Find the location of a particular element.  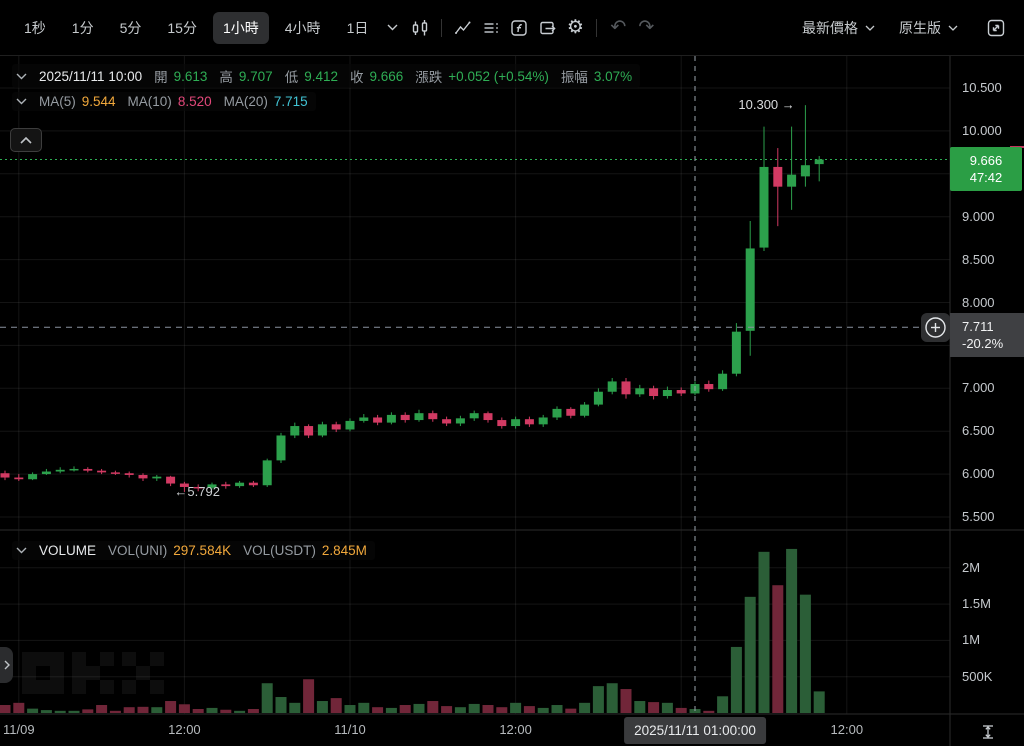

drawing-toolbar-handle is located at coordinates (6, 665).